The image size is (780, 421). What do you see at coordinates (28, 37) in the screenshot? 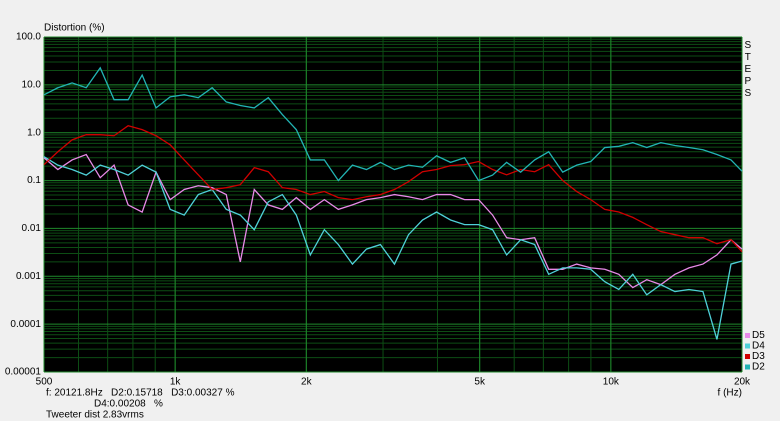
I see `y-tick-label: 100.0` at bounding box center [28, 37].